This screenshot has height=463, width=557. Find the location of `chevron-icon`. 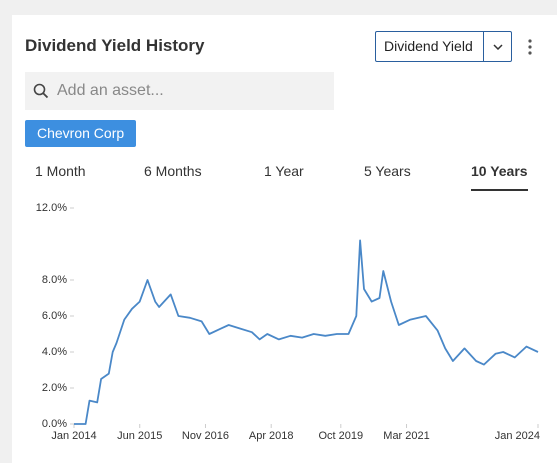

chevron-icon is located at coordinates (497, 46).